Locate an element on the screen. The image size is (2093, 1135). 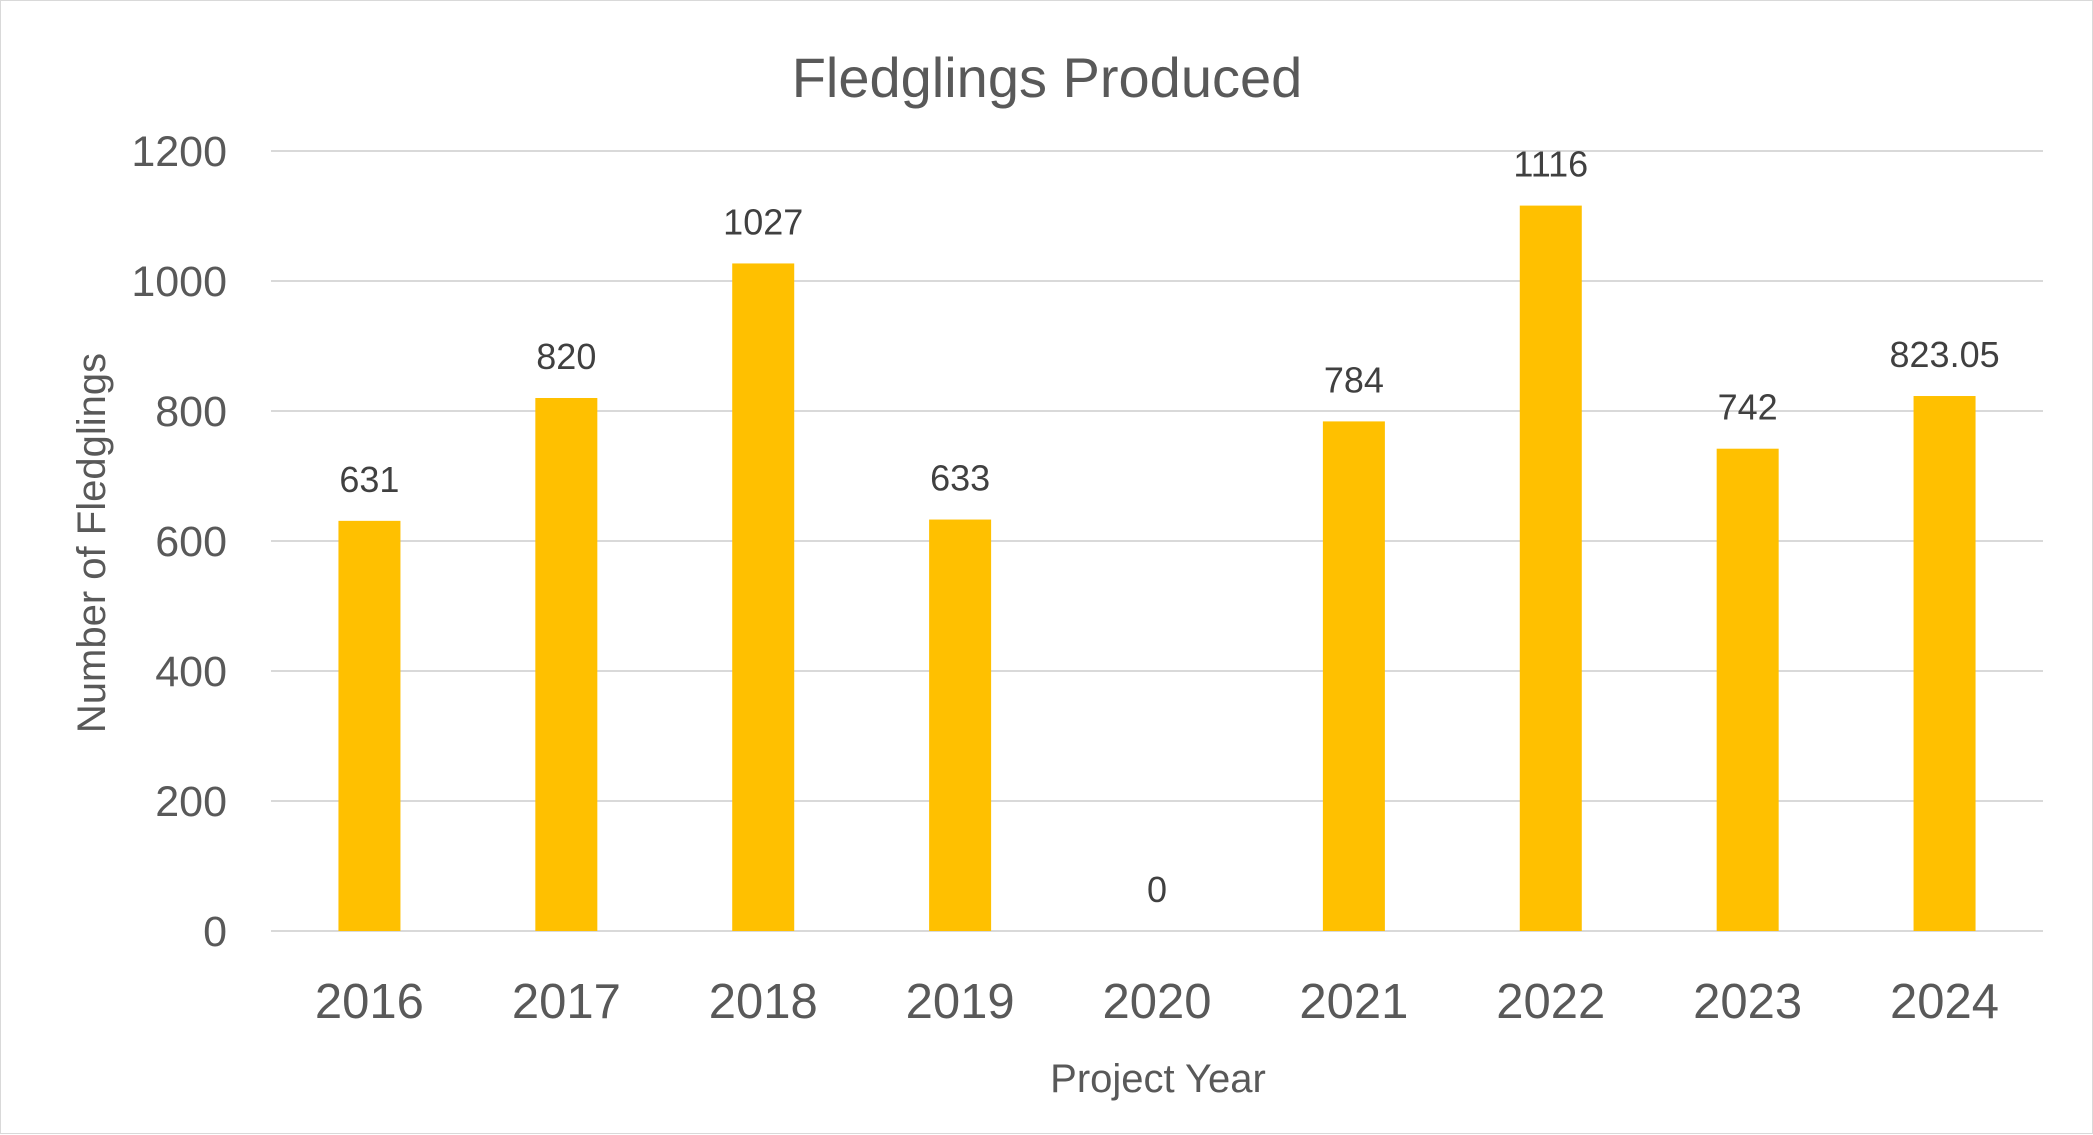
y-tick-label: 1000 is located at coordinates (179, 282).